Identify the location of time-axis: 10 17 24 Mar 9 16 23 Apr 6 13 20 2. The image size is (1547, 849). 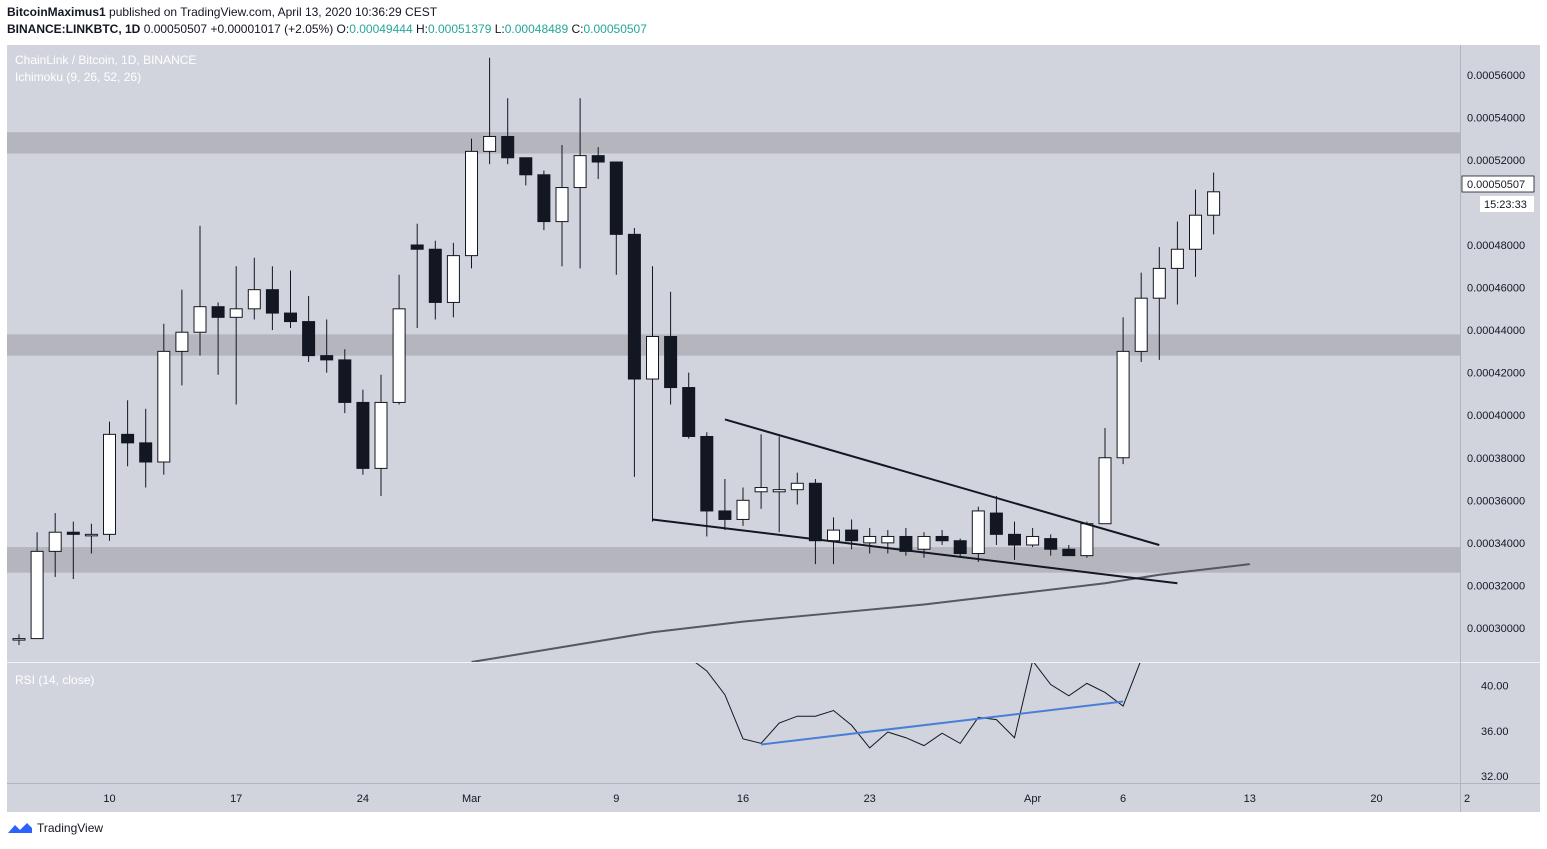
(786, 799).